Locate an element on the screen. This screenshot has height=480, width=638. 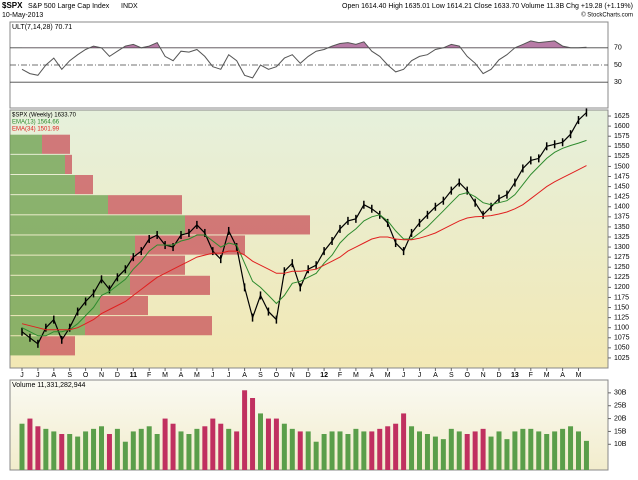
y-tick-label: 1600 is located at coordinates (622, 126).